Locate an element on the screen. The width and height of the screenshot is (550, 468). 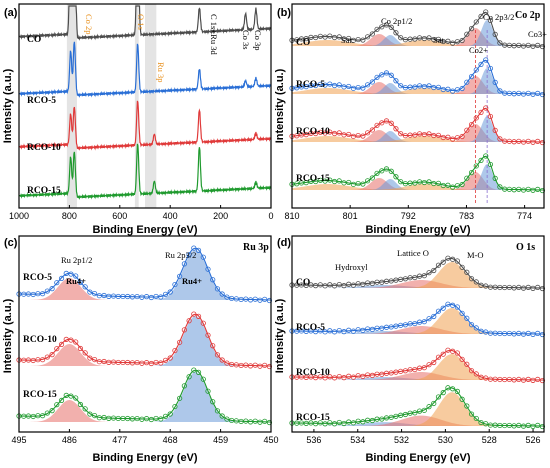
x-tick-label: 534 is located at coordinates (357, 440).